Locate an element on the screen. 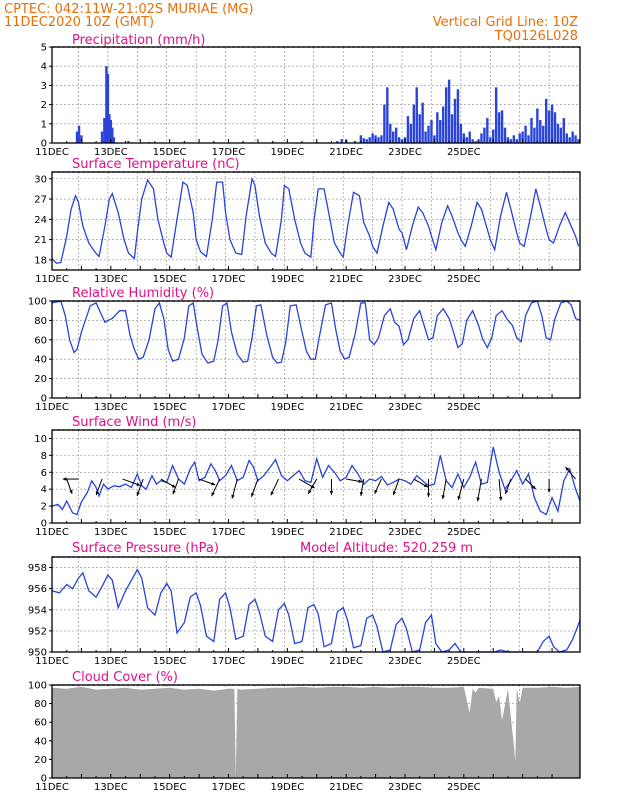 The width and height of the screenshot is (618, 800). precip-xtick-label: 25DEC is located at coordinates (464, 152).